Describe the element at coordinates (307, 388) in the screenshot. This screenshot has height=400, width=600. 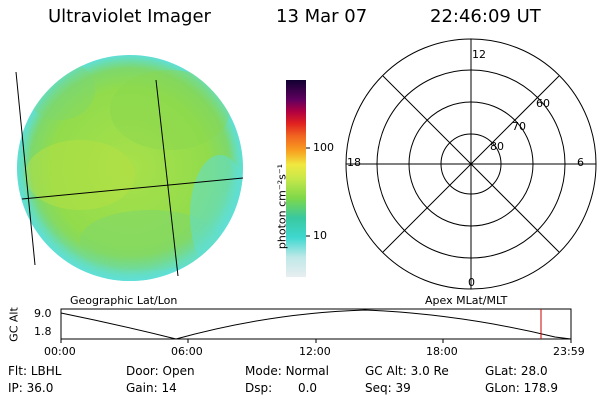
I see `dsp-value: 0.0` at that location.